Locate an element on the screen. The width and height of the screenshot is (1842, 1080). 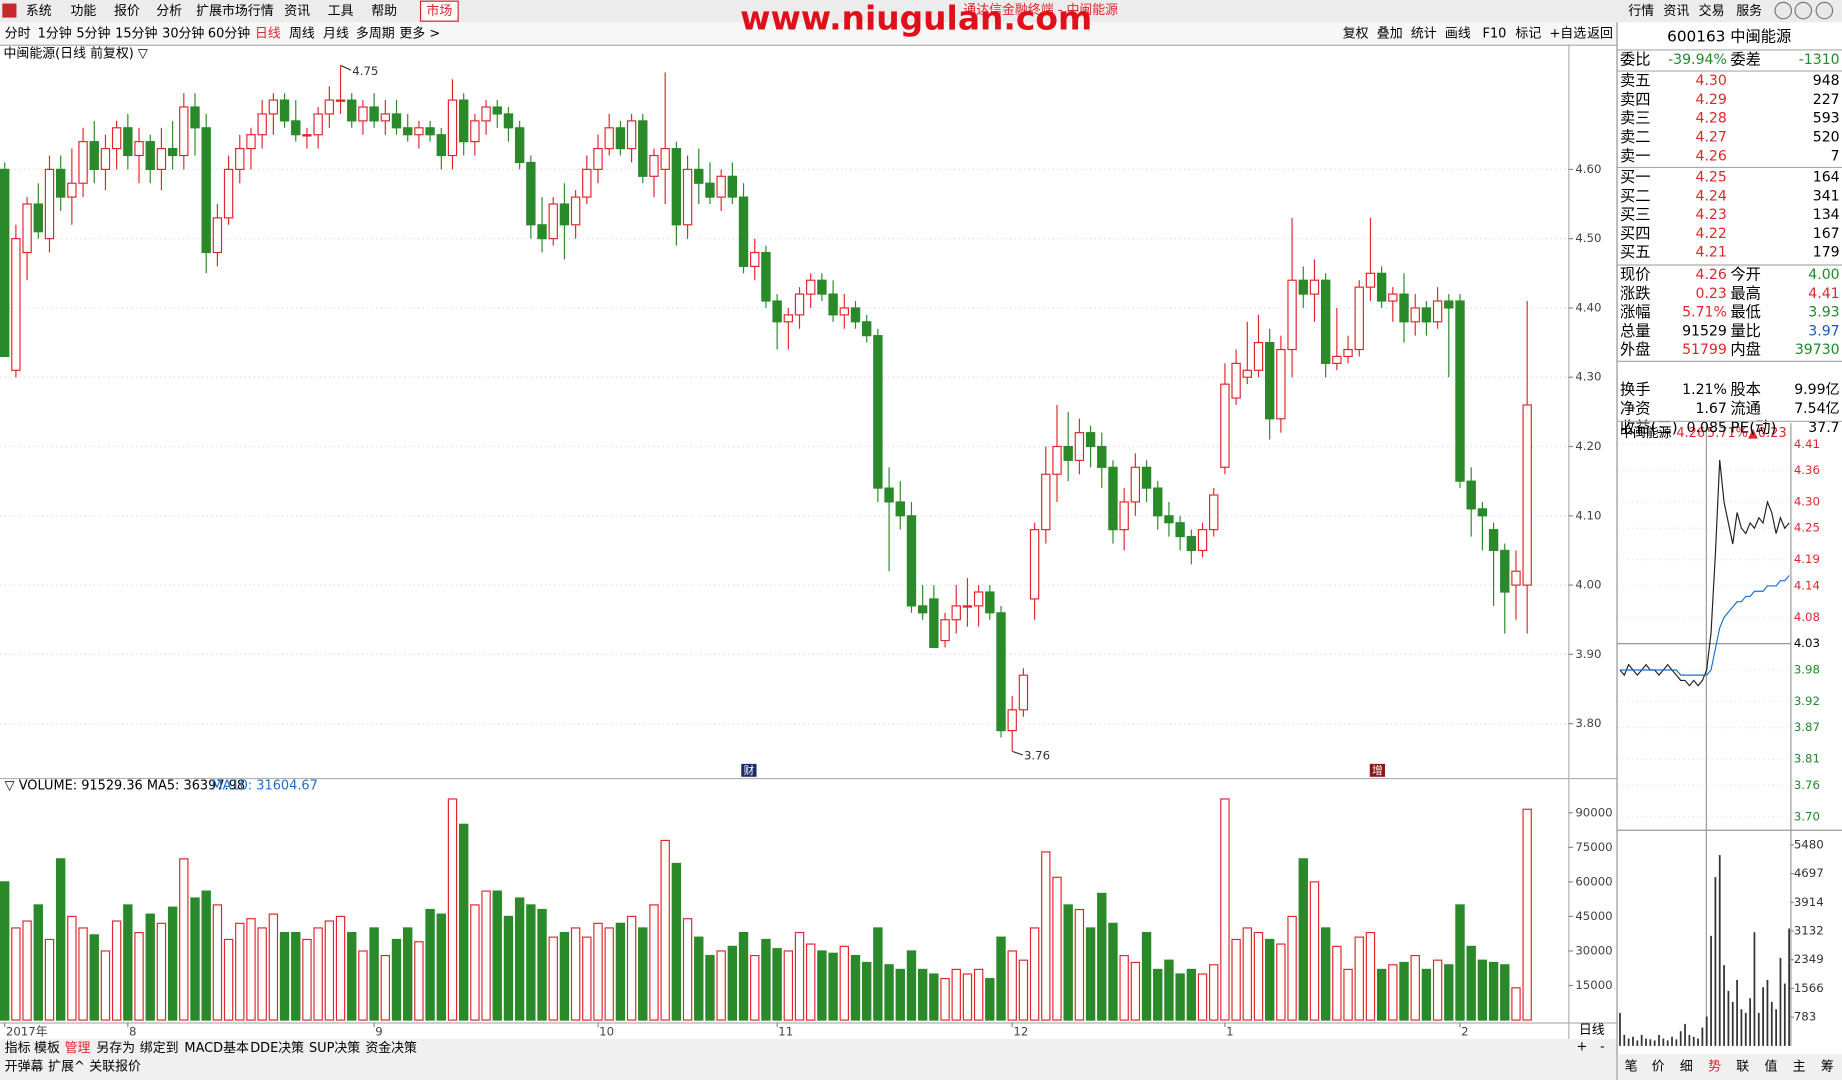
toolbar-button: +自选 is located at coordinates (1567, 34).